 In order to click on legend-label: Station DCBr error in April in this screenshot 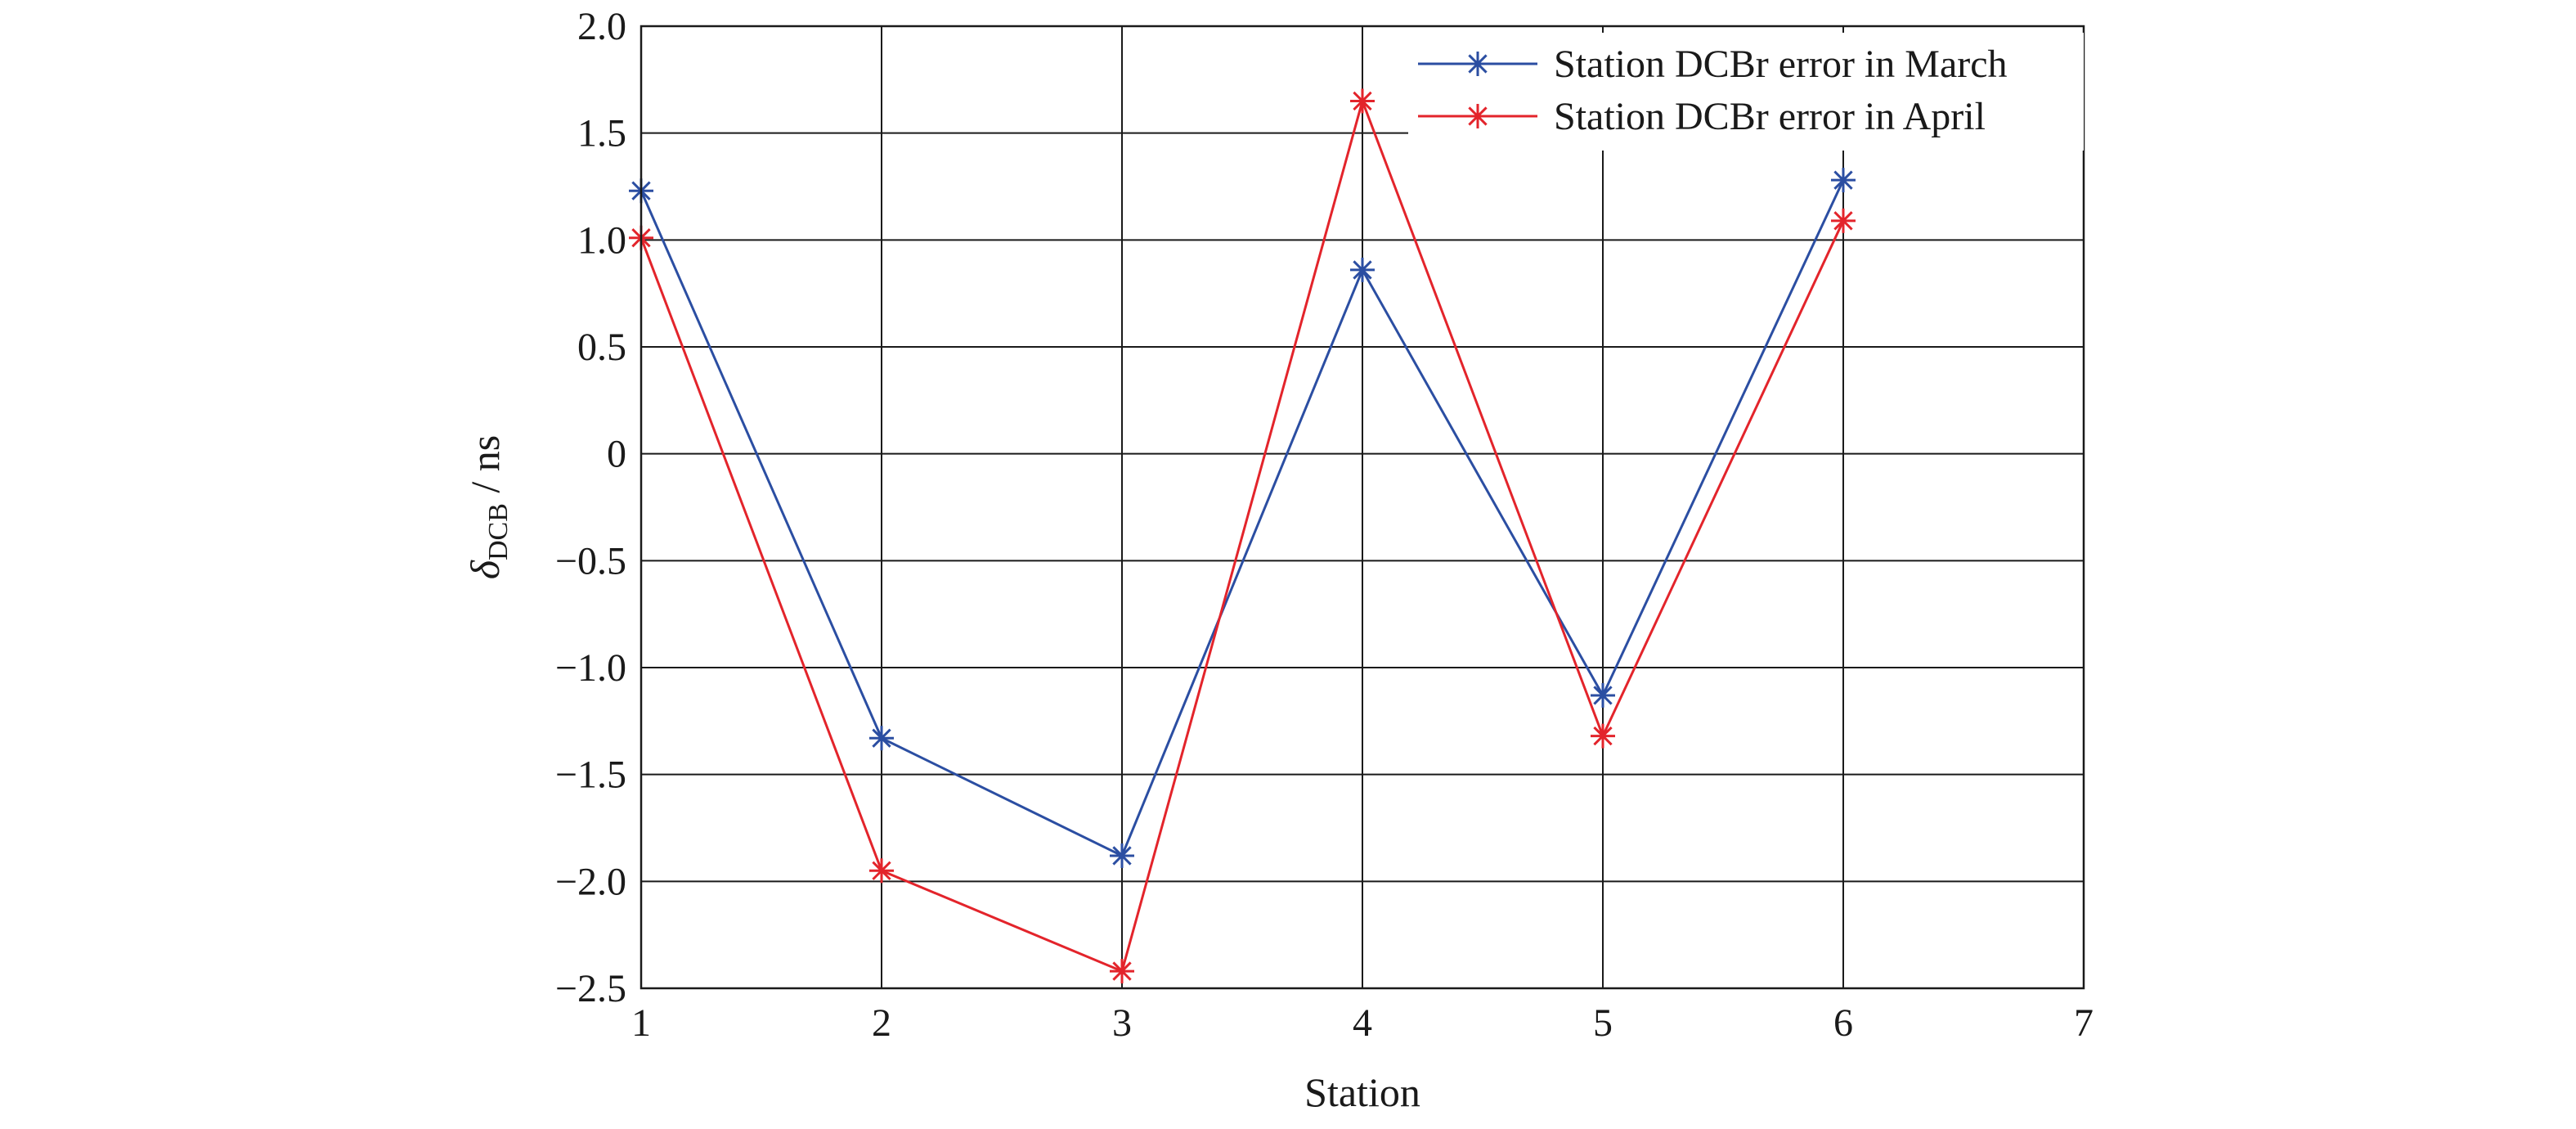, I will do `click(1770, 116)`.